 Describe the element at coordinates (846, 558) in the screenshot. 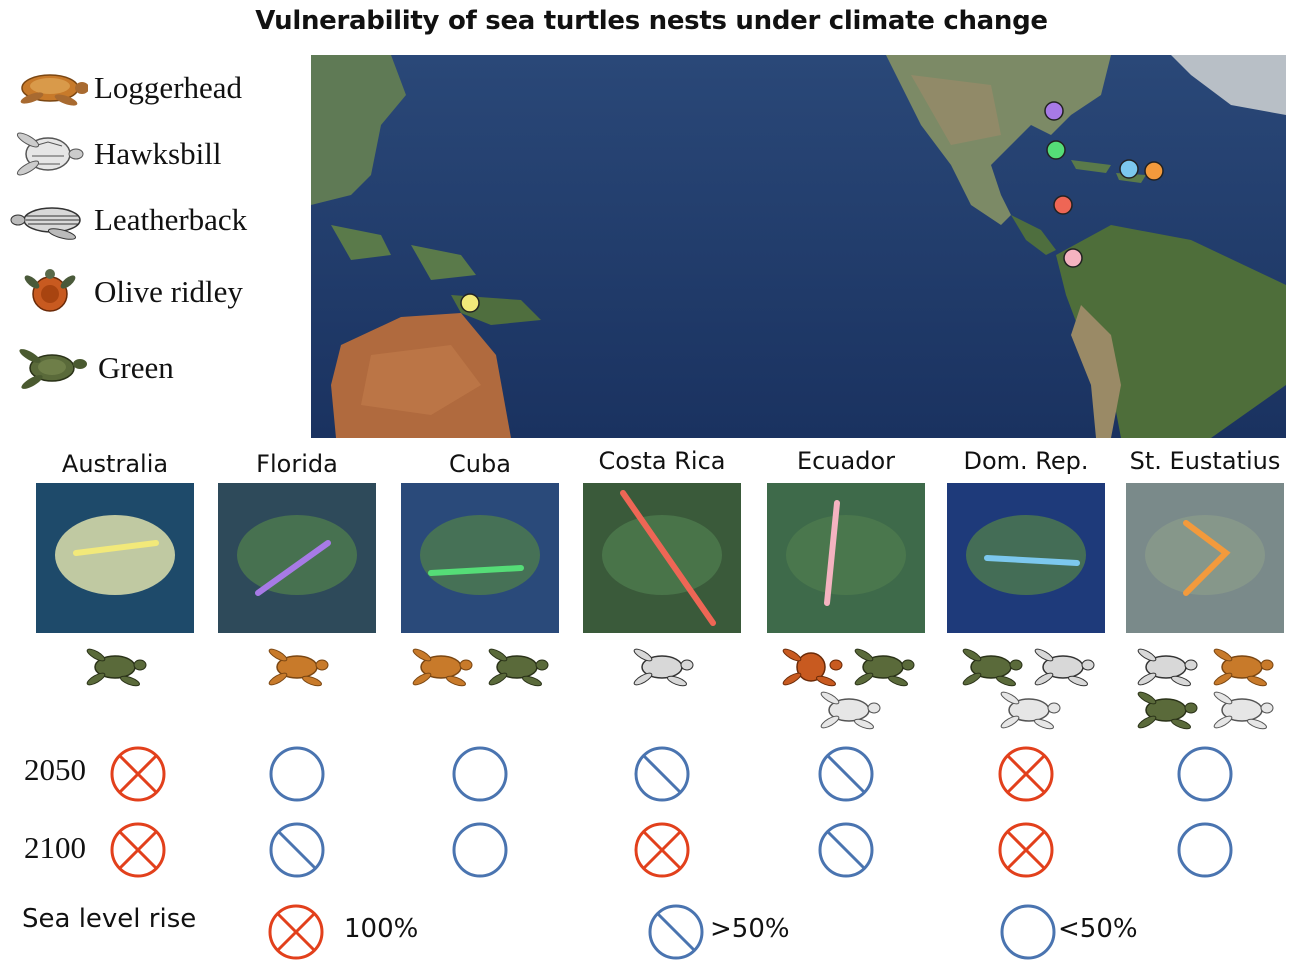

I see `site-satellite-image-ecuador` at that location.